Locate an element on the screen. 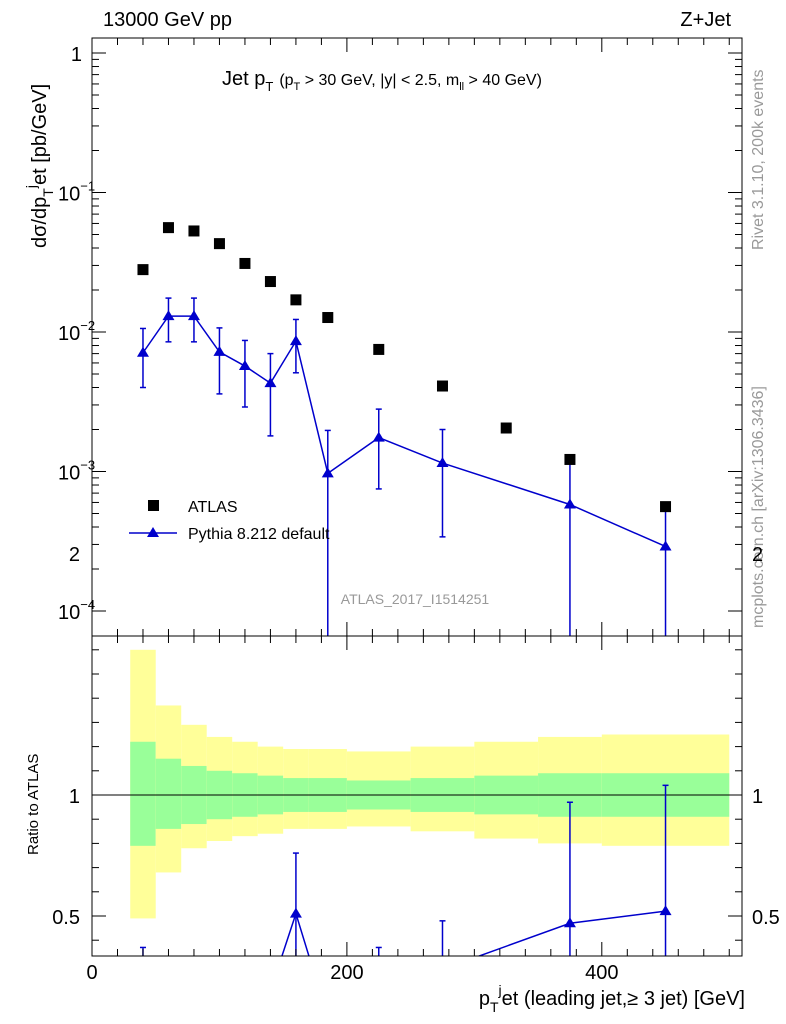 This screenshot has width=786, height=1024. ratio-y-tick-label-right: 0.5 is located at coordinates (766, 918).